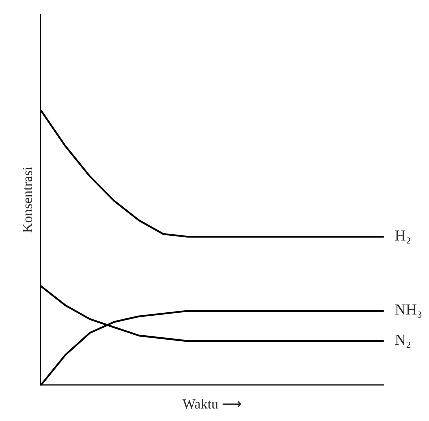 The height and width of the screenshot is (421, 429). What do you see at coordinates (403, 237) in the screenshot?
I see `series-label: H₂` at bounding box center [403, 237].